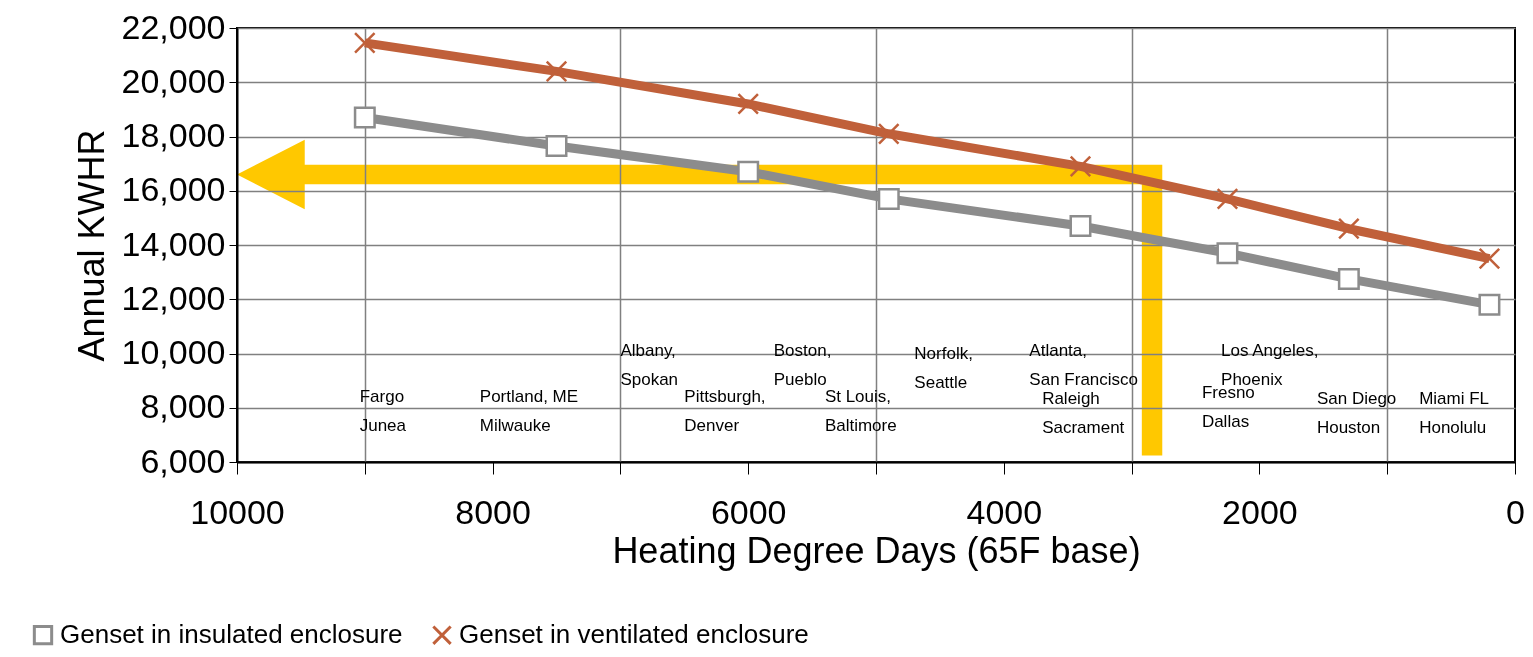 This screenshot has width=1533, height=657. I want to click on annotation: Atlanta, San Francisco, so click(1084, 365).